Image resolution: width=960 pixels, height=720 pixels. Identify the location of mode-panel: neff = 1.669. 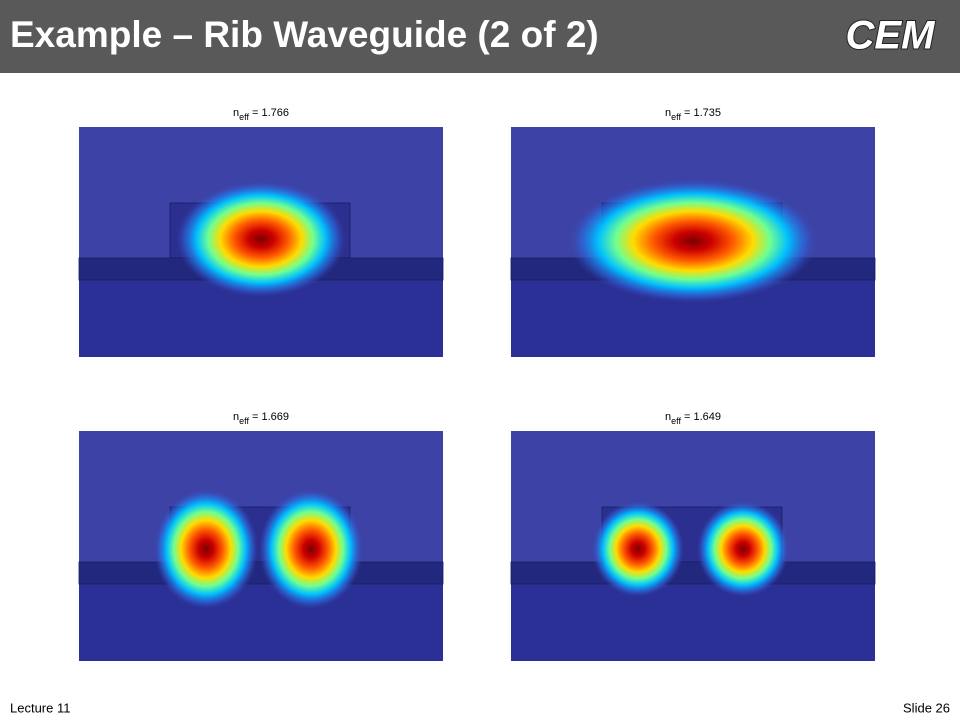
(261, 536).